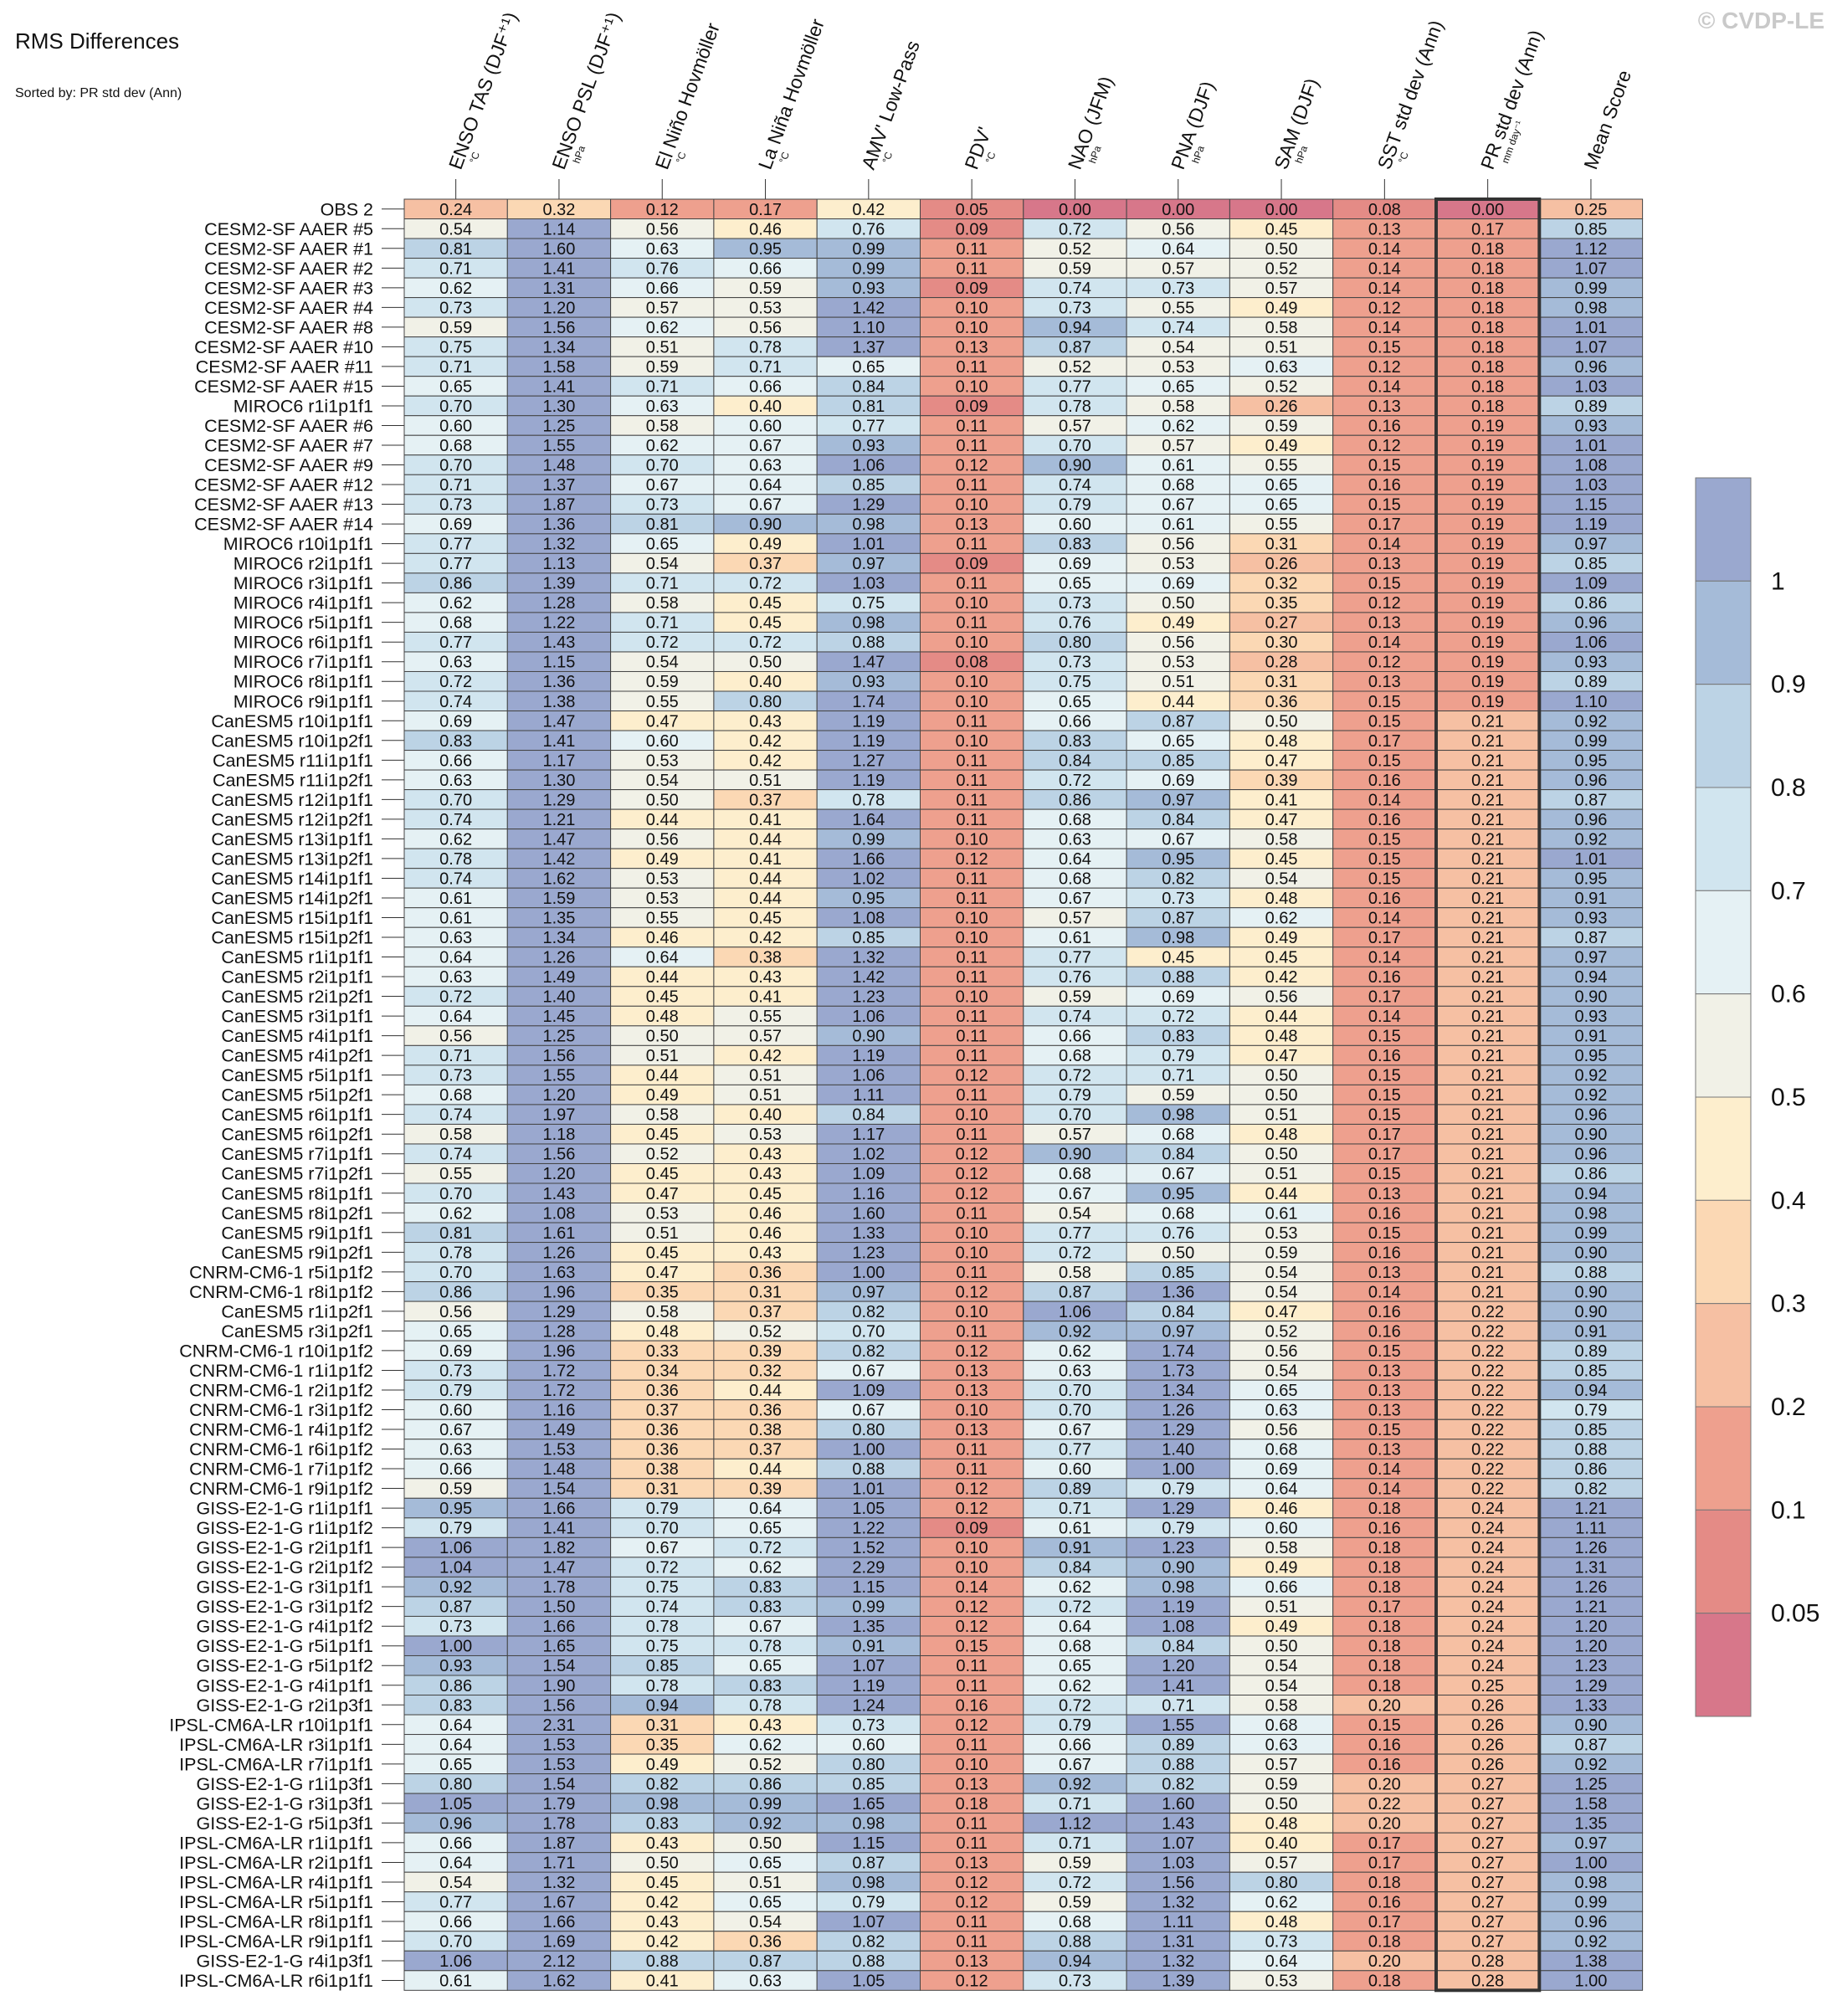 The image size is (1832, 2016). I want to click on colorbar-segment, so click(1723, 839).